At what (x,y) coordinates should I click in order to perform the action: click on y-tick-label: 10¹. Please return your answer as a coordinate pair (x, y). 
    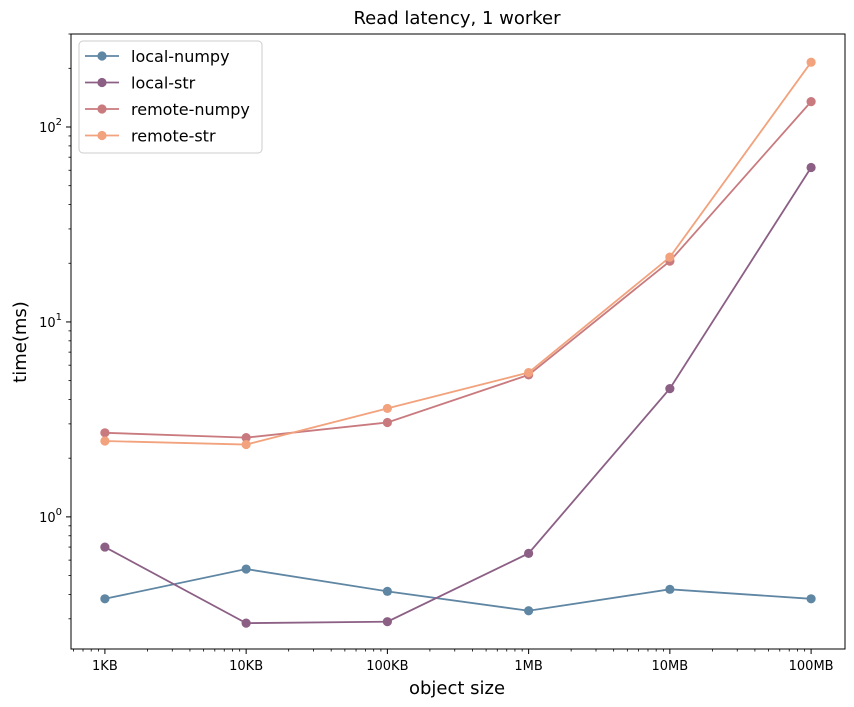
    Looking at the image, I should click on (50, 321).